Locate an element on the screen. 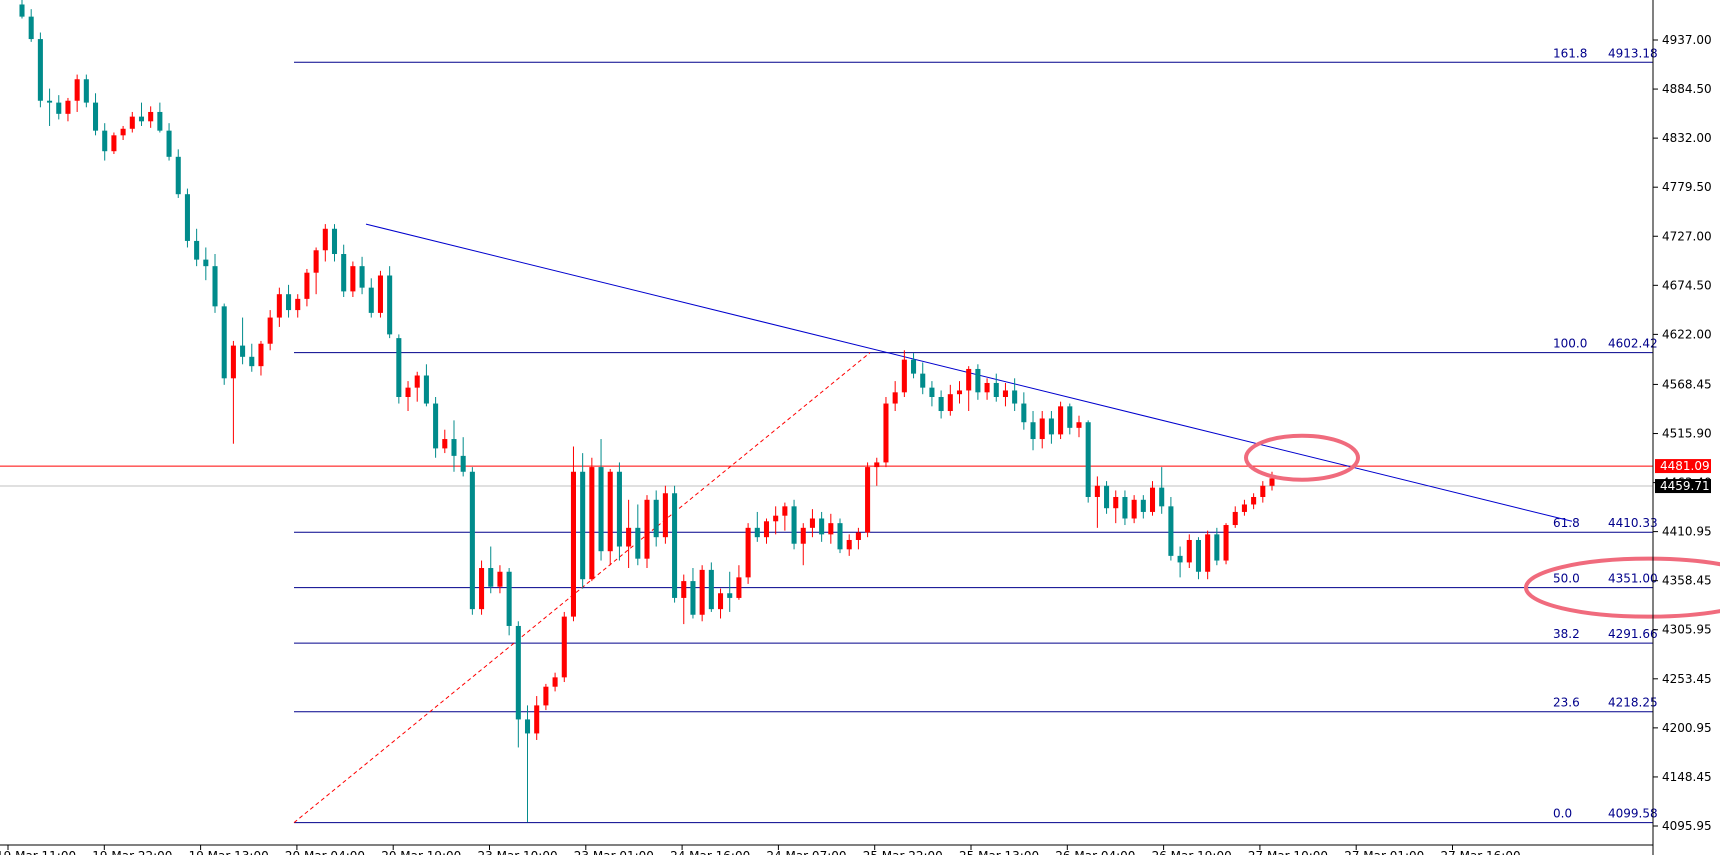 Image resolution: width=1720 pixels, height=855 pixels. y-tick-label: 4937.00 is located at coordinates (1687, 40).